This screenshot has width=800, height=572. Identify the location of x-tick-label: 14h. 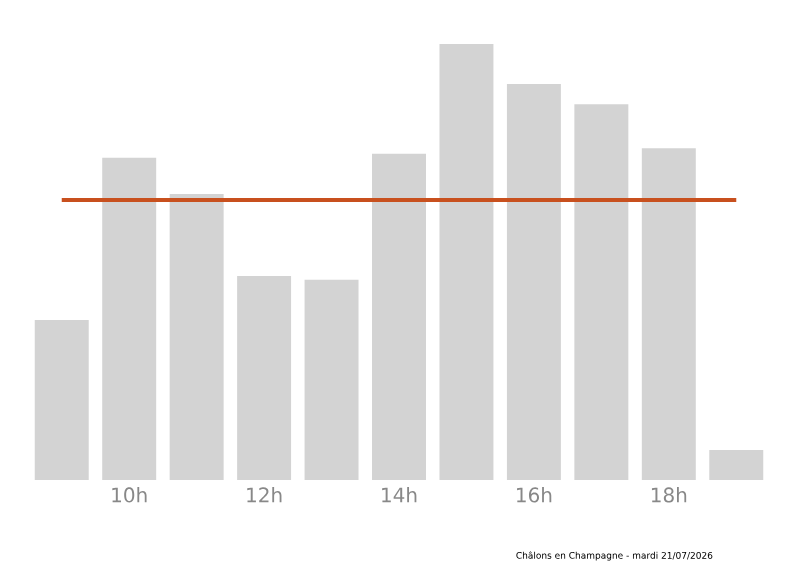
(399, 495).